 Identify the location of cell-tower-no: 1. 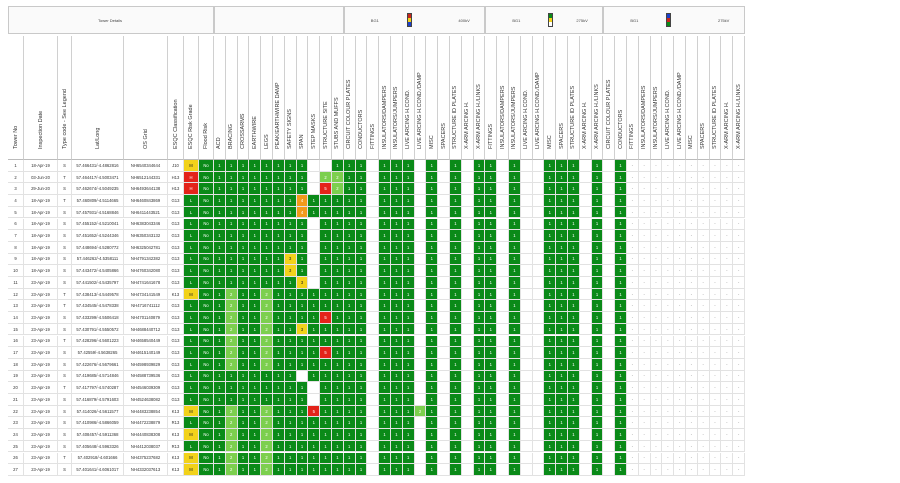
(16, 166).